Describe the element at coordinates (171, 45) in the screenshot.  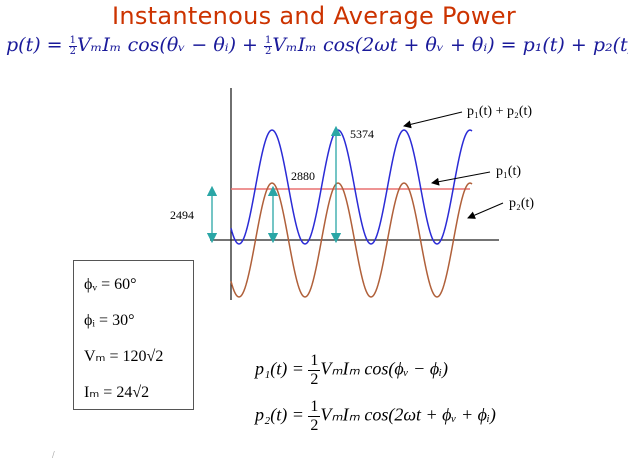
I see `formula-term1: VₘIₘ cos(θᵥ − θᵢ) +` at that location.